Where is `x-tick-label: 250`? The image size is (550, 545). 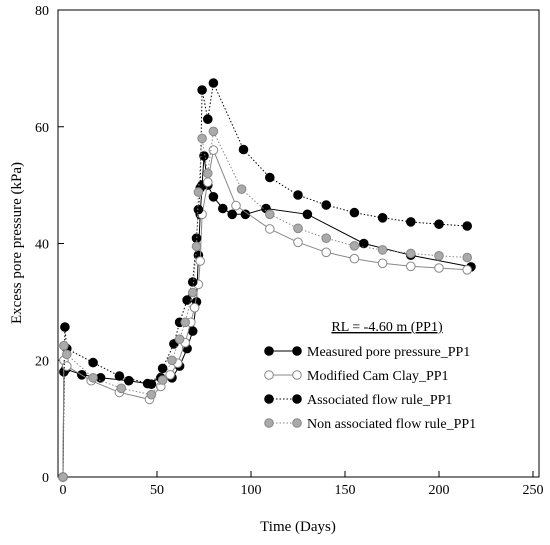 x-tick-label: 250 is located at coordinates (533, 490).